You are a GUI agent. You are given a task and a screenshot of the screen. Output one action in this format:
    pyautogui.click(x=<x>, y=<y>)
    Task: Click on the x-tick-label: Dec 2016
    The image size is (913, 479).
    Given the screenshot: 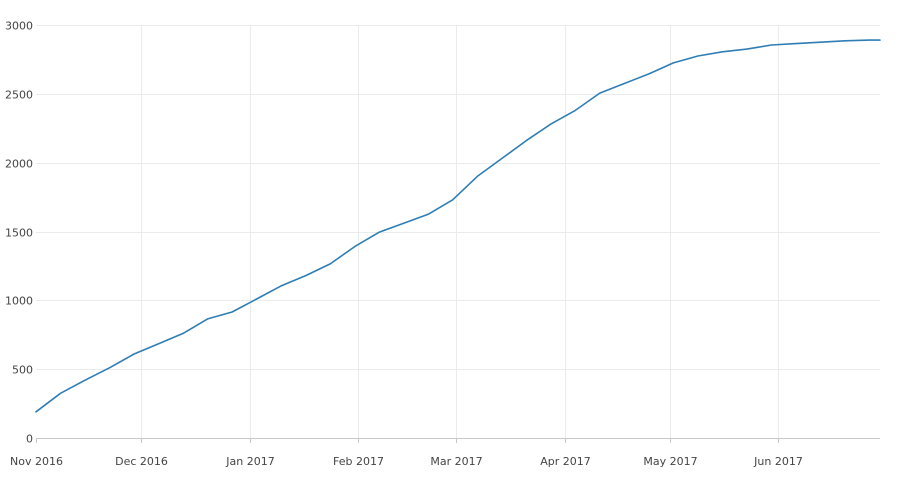 What is the action you would take?
    pyautogui.click(x=141, y=461)
    